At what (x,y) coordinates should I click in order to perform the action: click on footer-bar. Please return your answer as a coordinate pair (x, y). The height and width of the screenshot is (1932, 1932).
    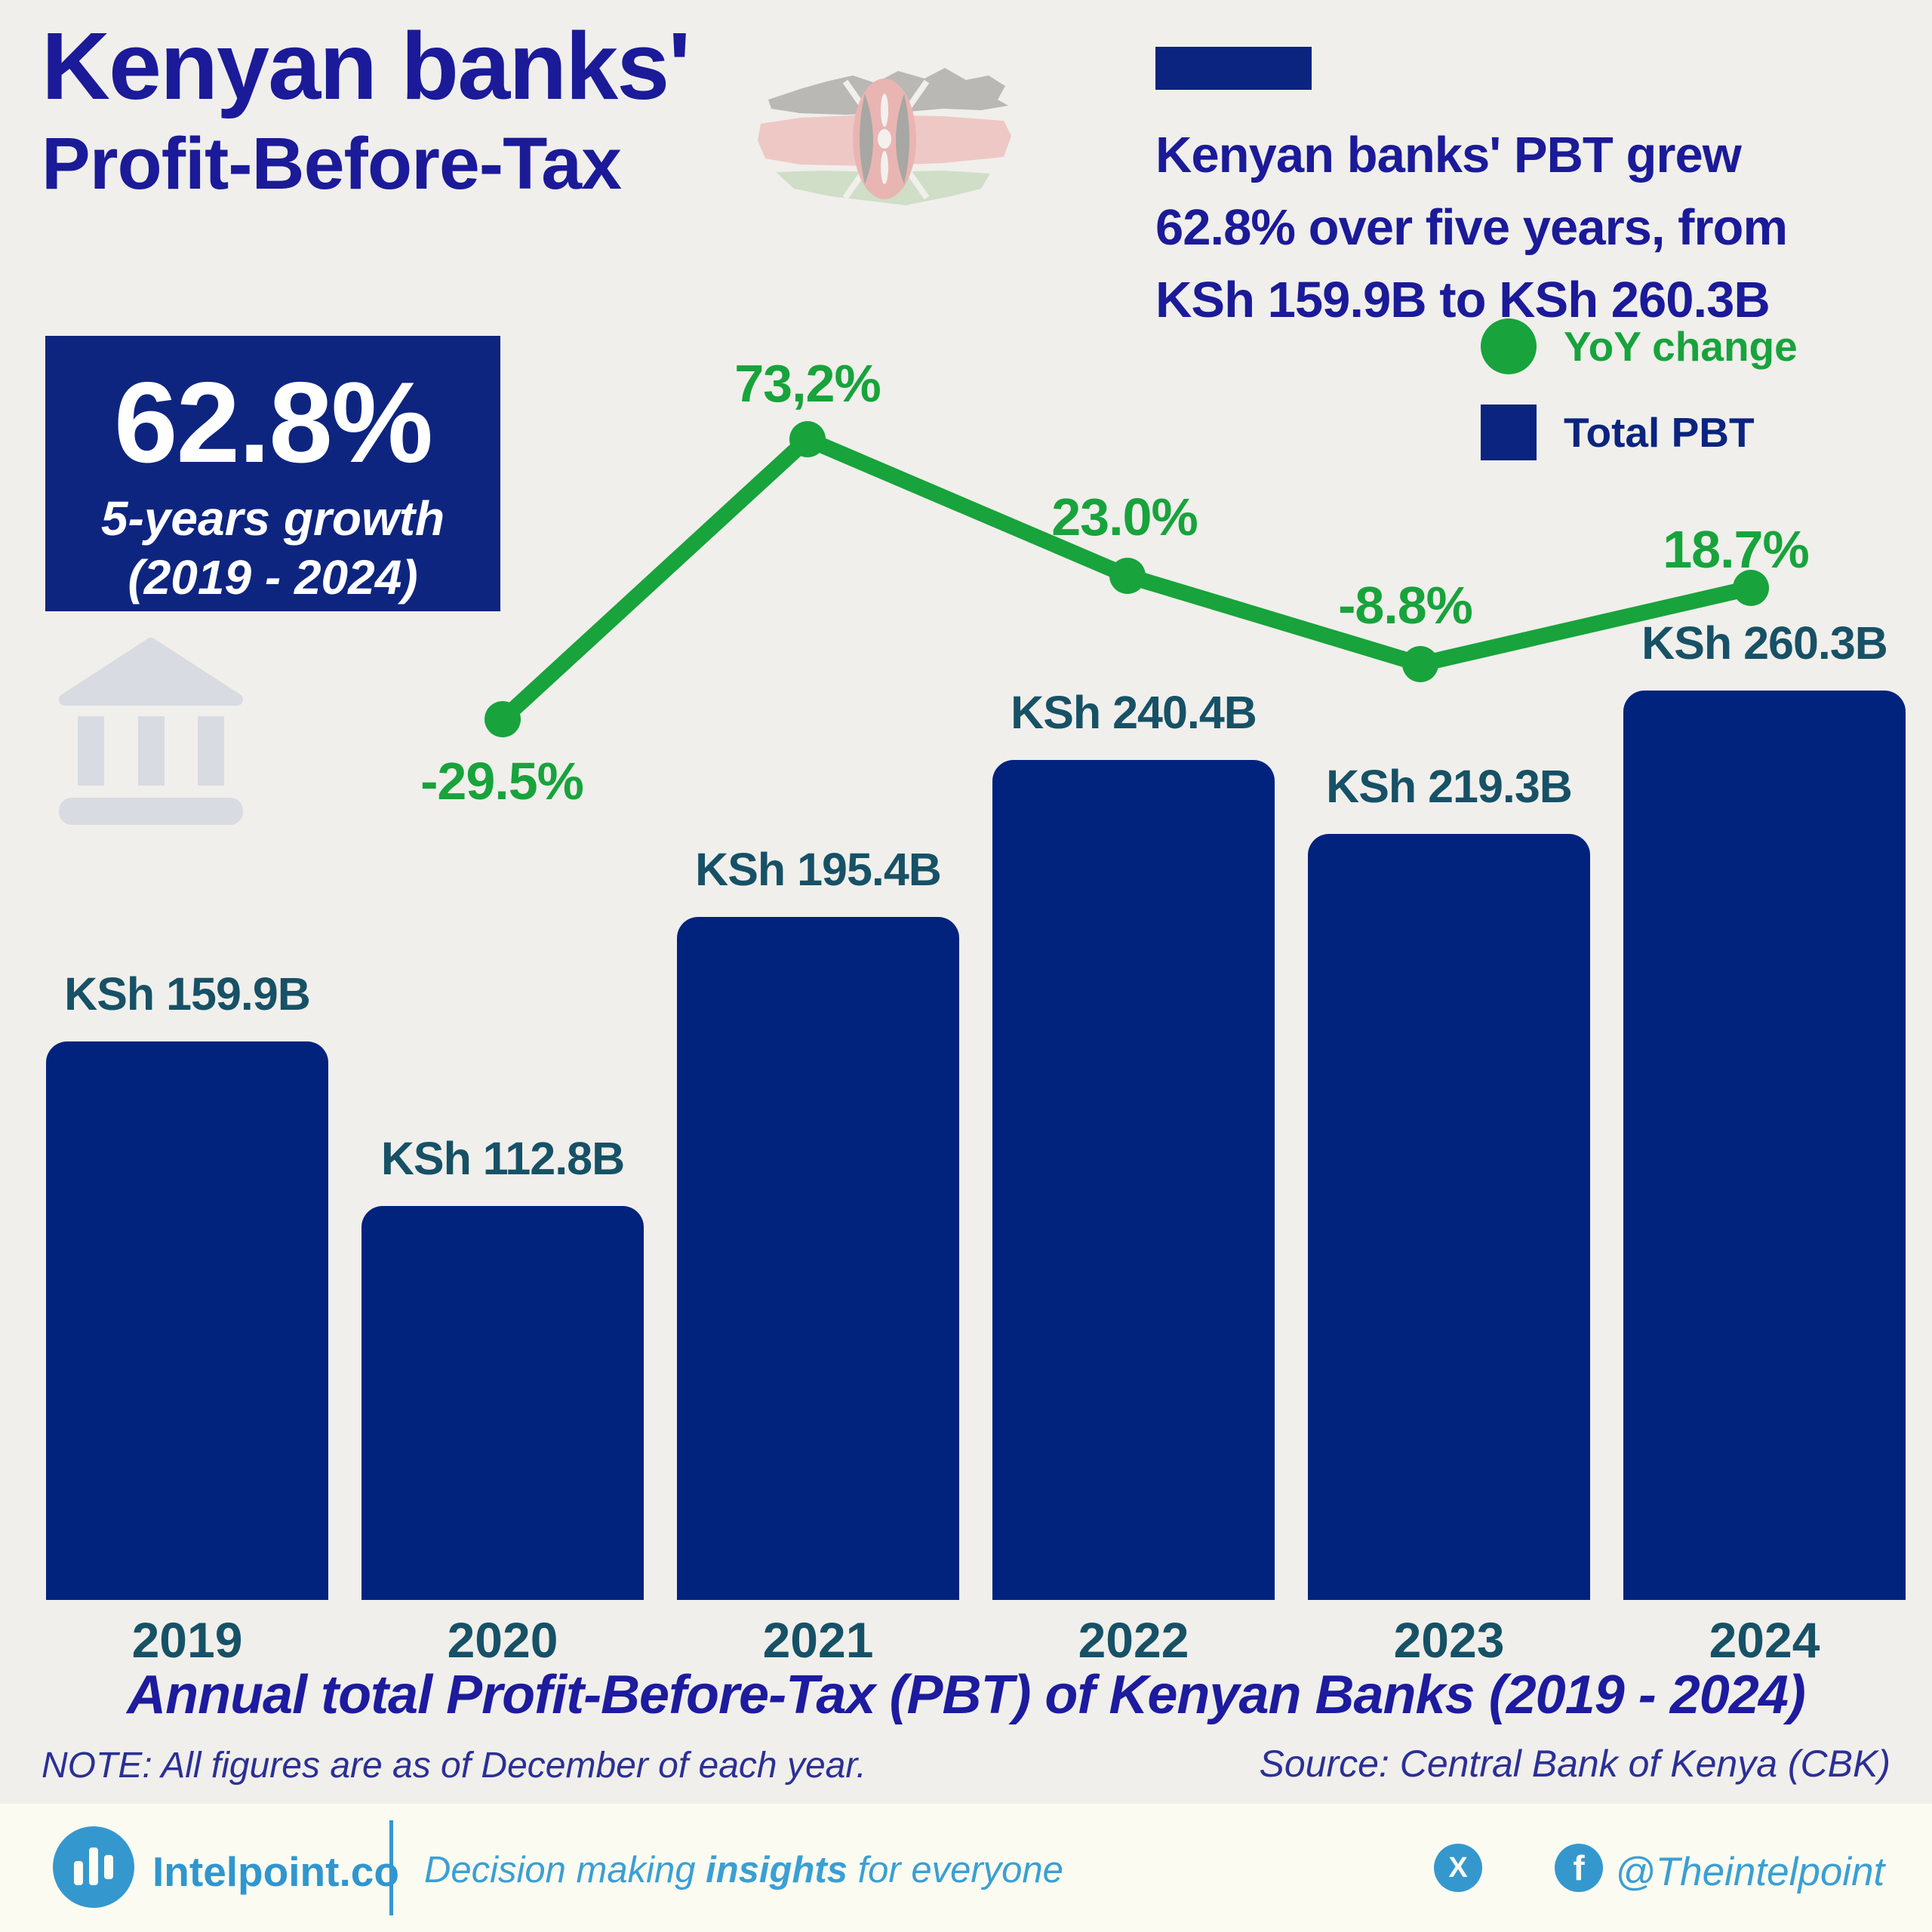
    Looking at the image, I should click on (966, 1868).